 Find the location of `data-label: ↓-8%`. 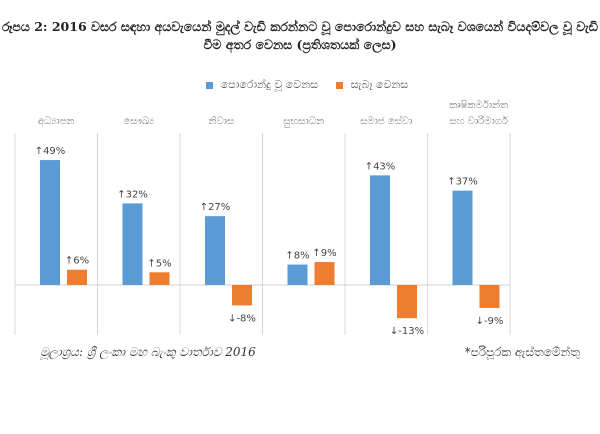

data-label: ↓-8% is located at coordinates (242, 318).